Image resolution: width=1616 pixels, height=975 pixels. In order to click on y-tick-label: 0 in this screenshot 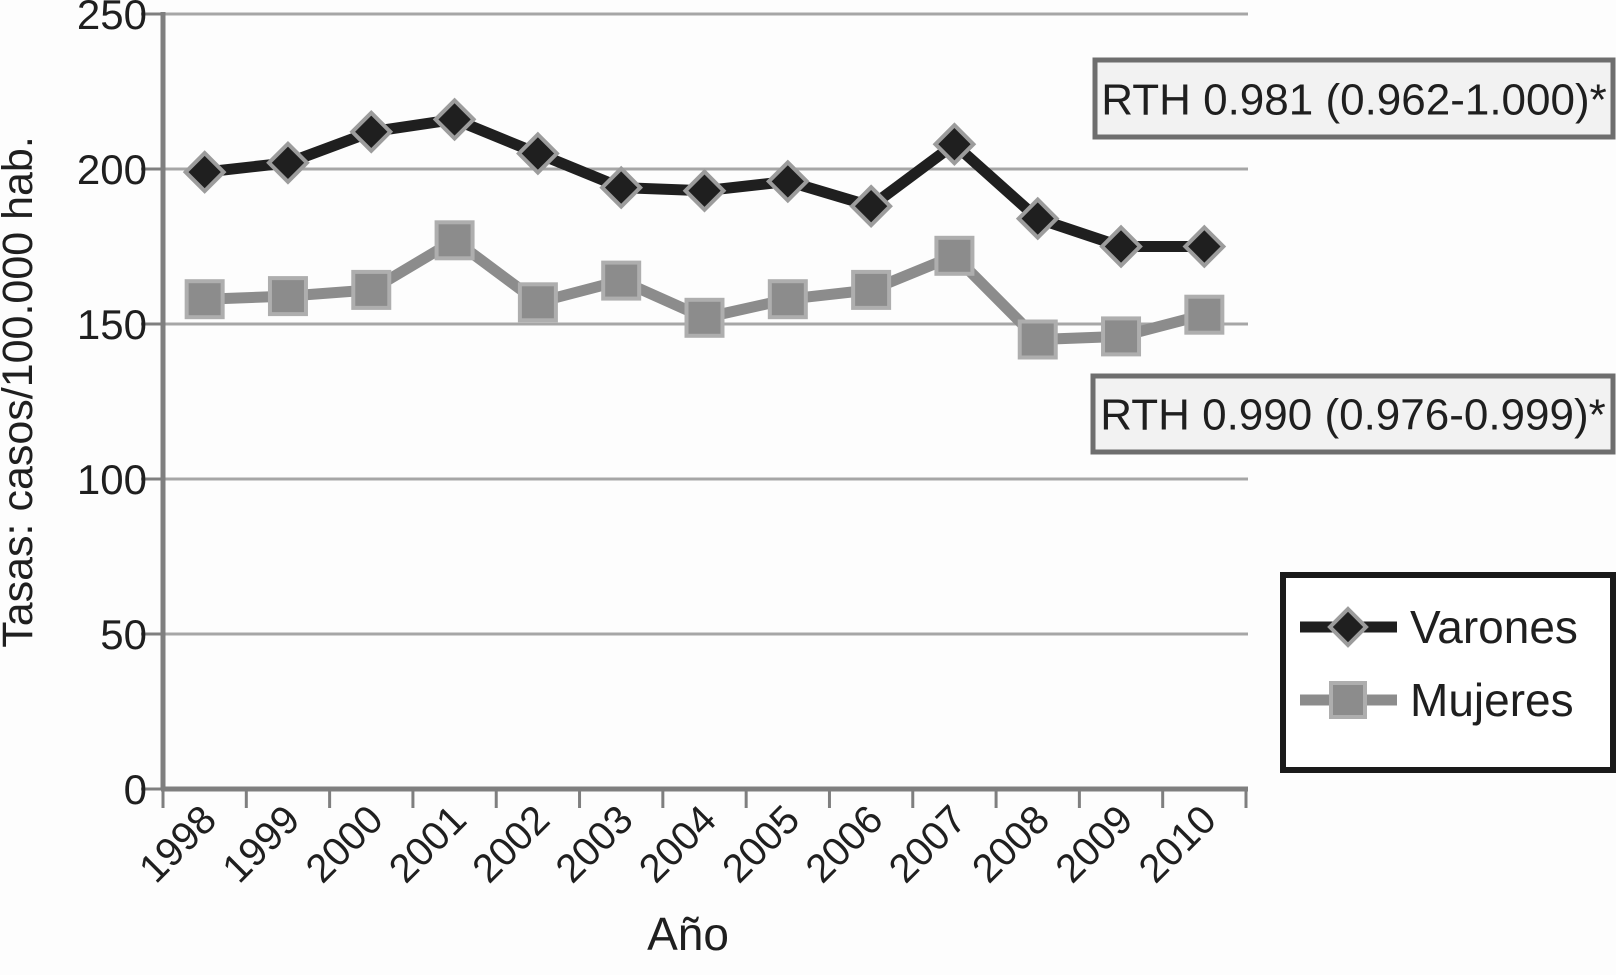, I will do `click(135, 789)`.